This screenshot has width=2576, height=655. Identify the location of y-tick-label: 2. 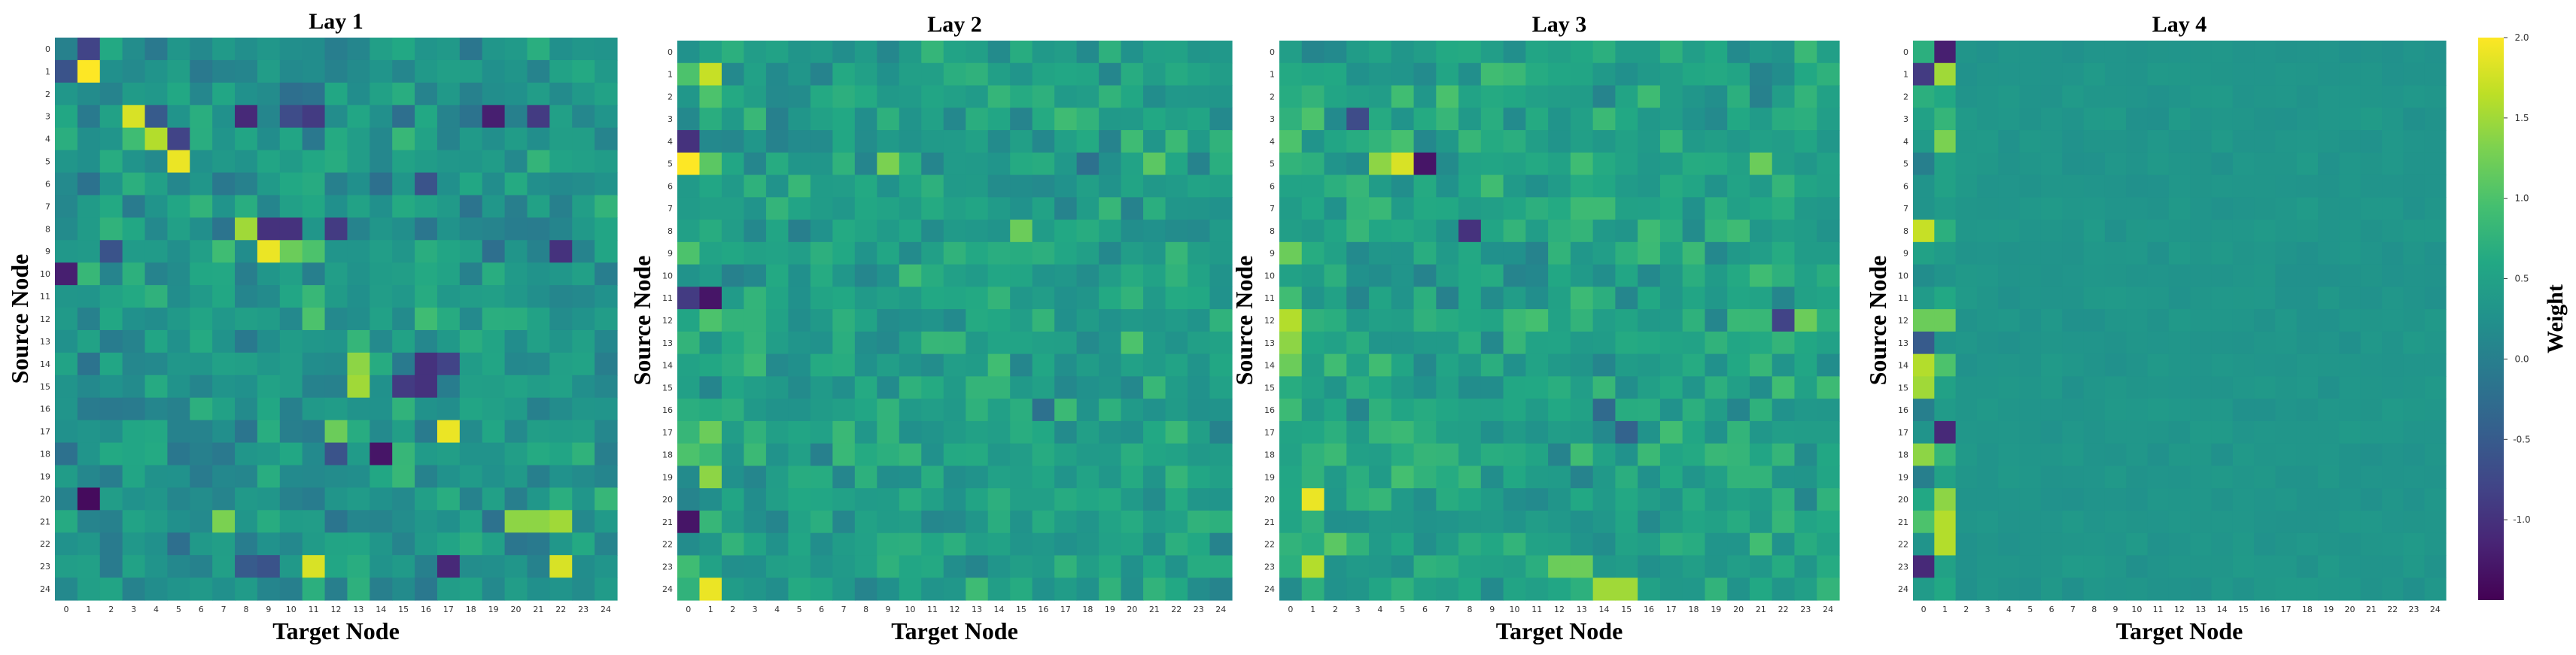
(1272, 97).